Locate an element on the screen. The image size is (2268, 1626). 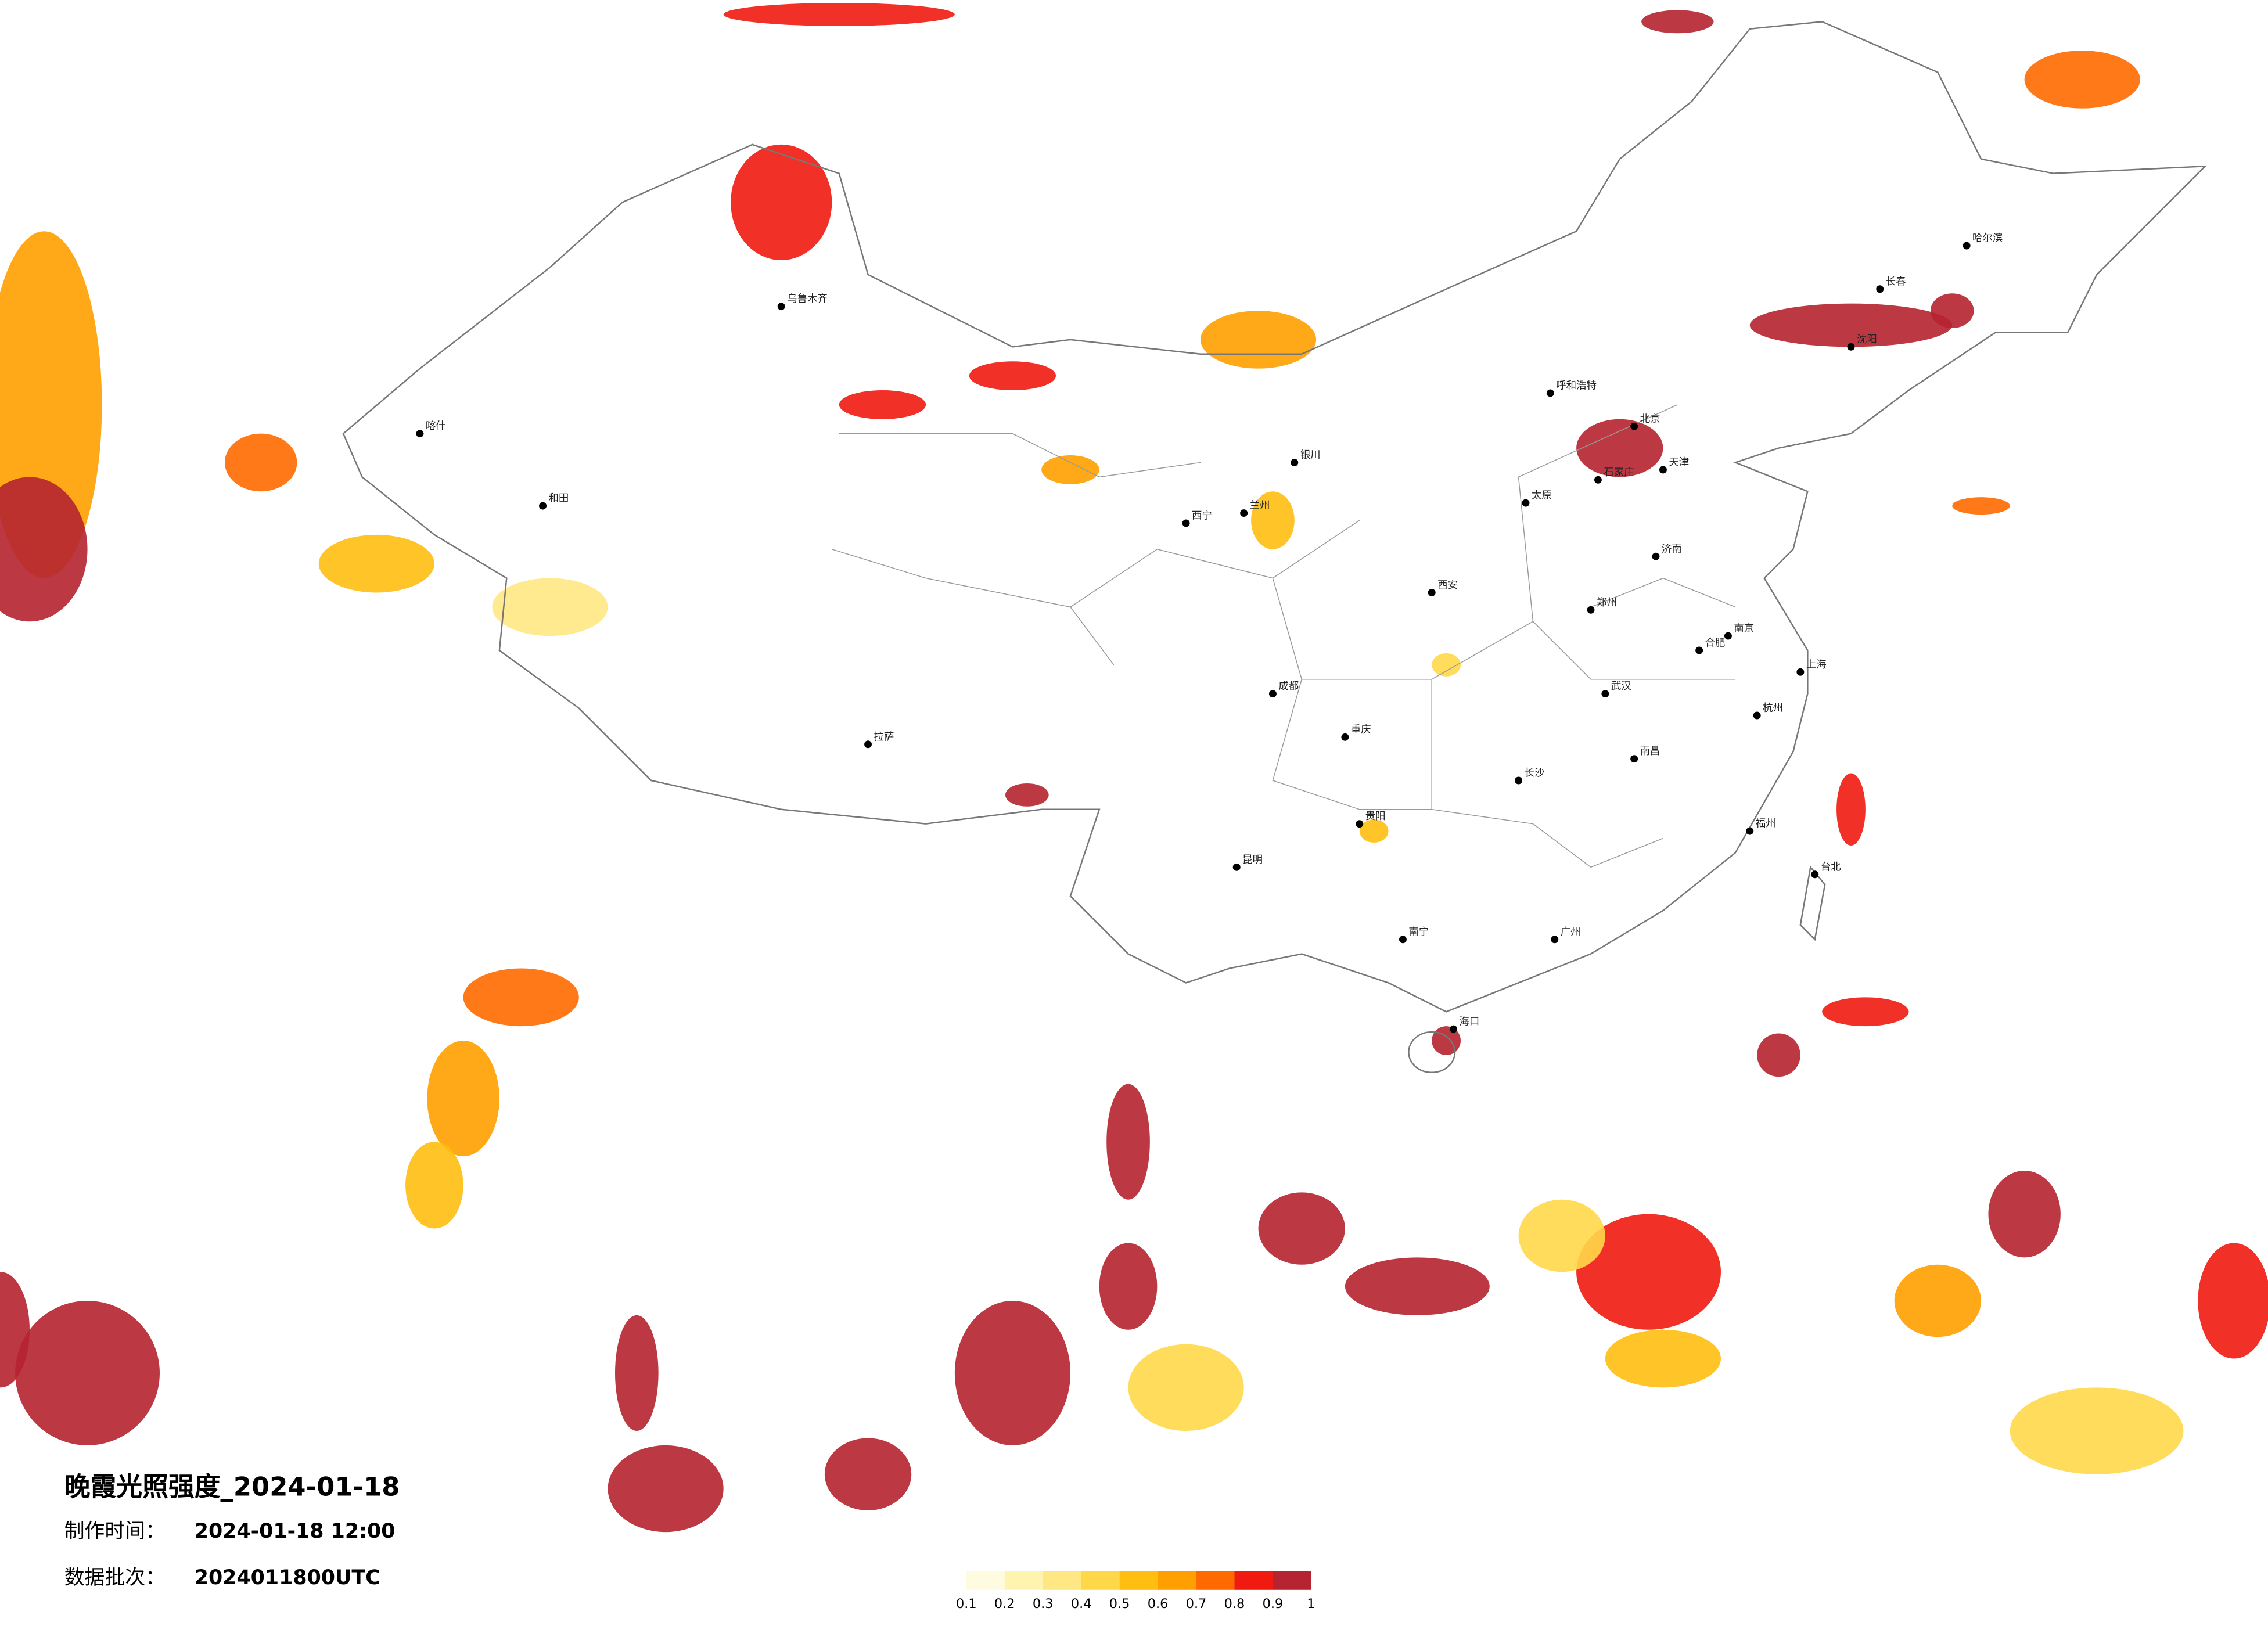
city-label: 长沙 is located at coordinates (1535, 773).